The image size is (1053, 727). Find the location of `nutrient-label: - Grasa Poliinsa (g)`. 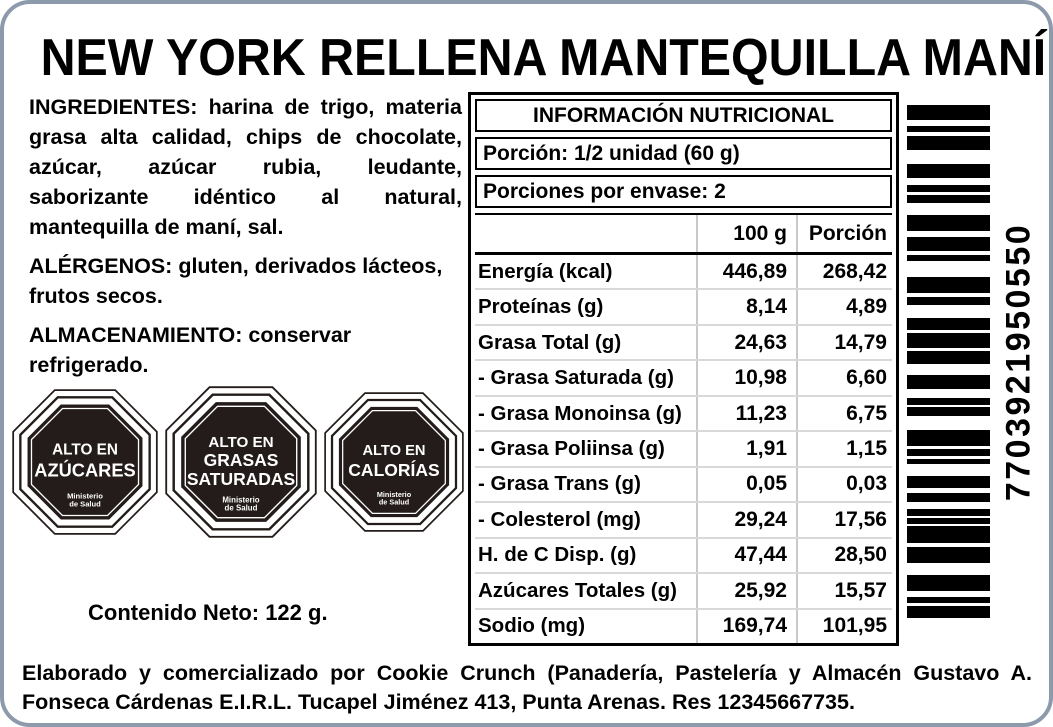

nutrient-label: - Grasa Poliinsa (g) is located at coordinates (571, 448).